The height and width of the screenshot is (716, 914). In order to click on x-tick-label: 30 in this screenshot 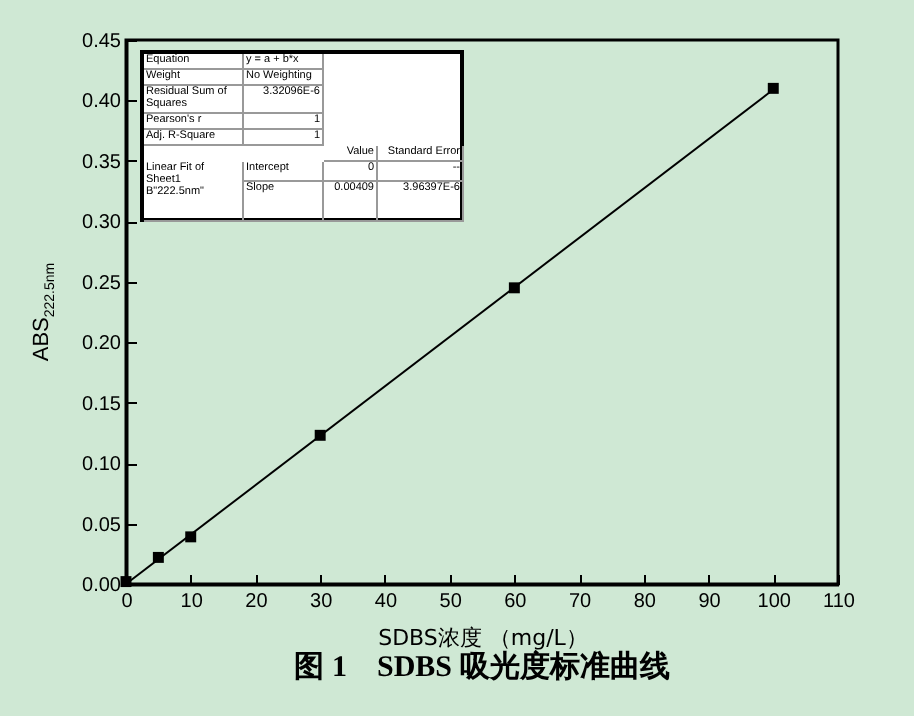, I will do `click(322, 602)`.